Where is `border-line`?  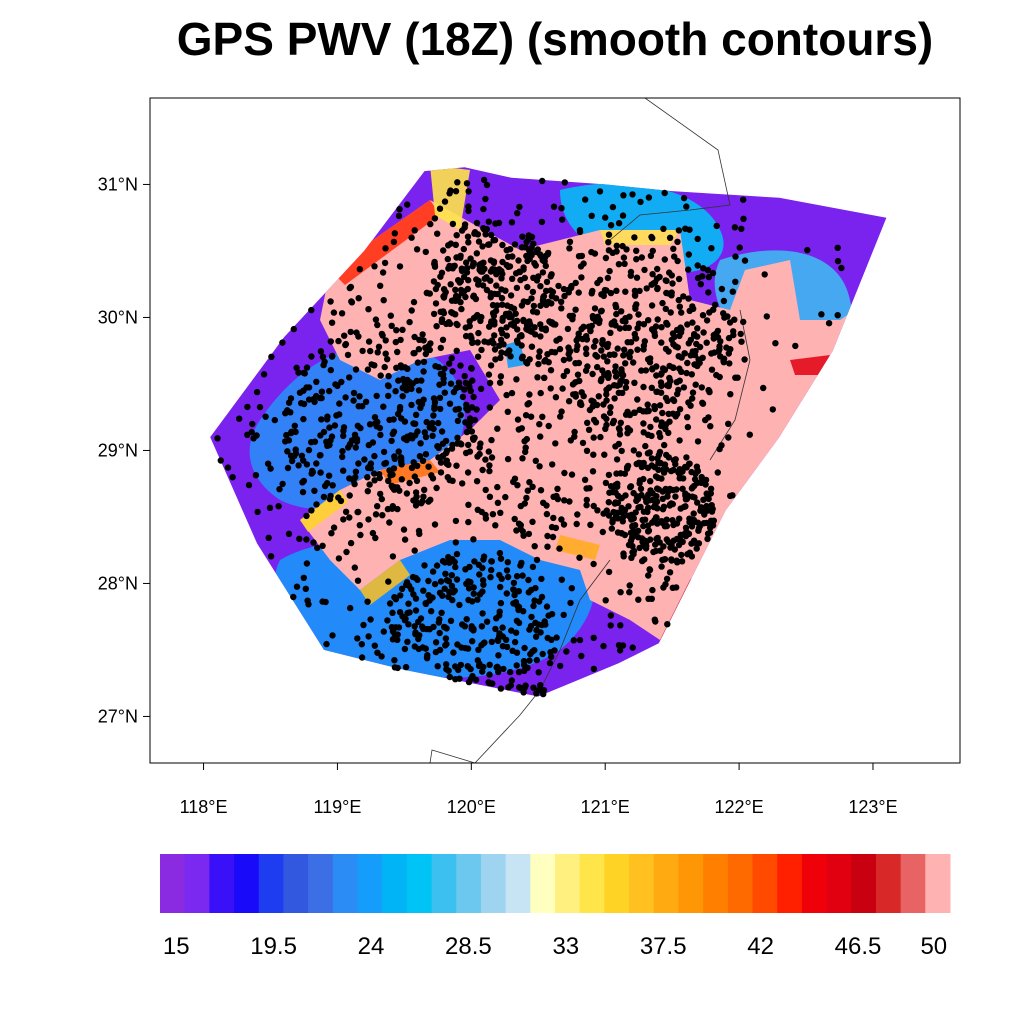 border-line is located at coordinates (452, 756).